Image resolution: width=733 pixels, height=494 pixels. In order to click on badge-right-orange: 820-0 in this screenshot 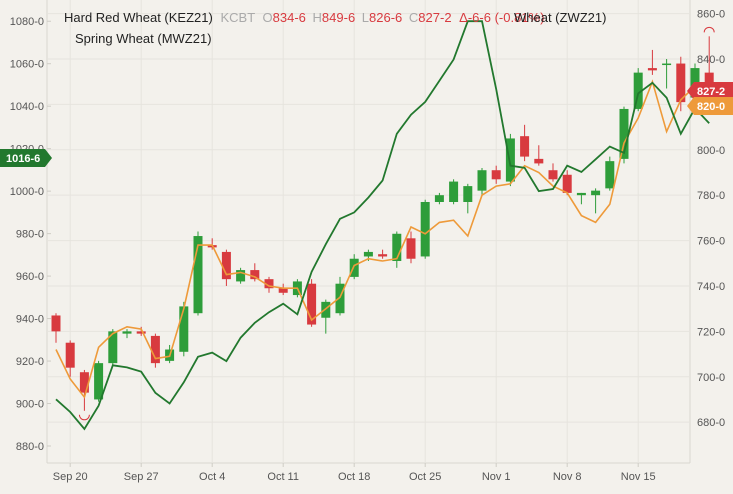, I will do `click(710, 106)`.